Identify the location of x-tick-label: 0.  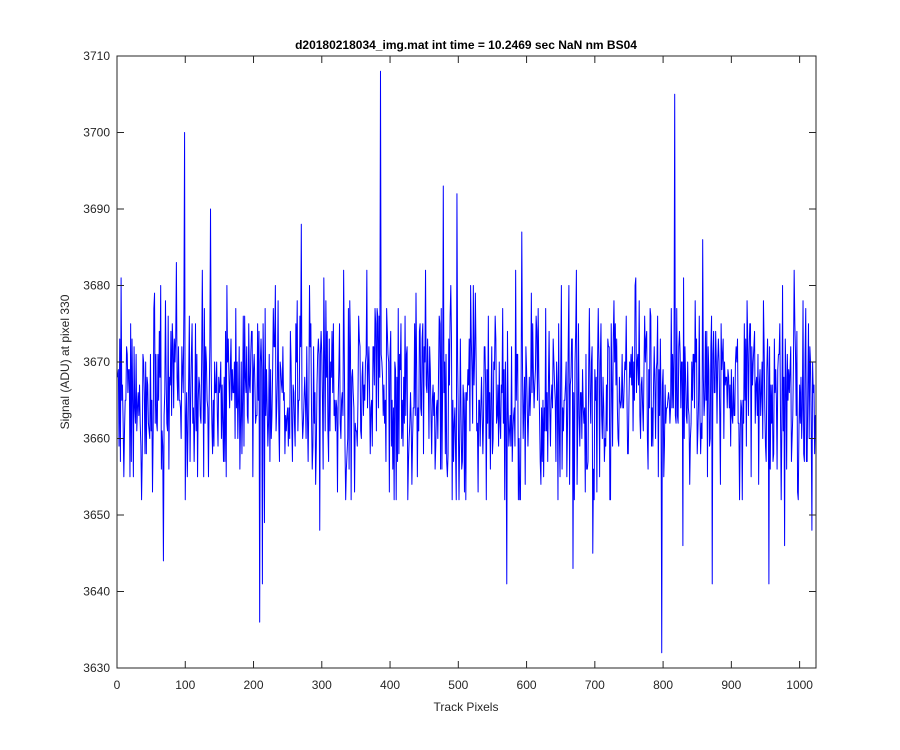
(117, 685).